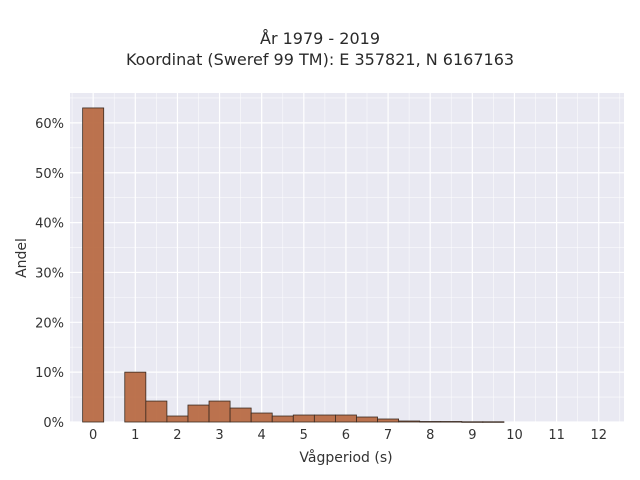  Describe the element at coordinates (93, 435) in the screenshot. I see `x-tick-label: 0` at that location.